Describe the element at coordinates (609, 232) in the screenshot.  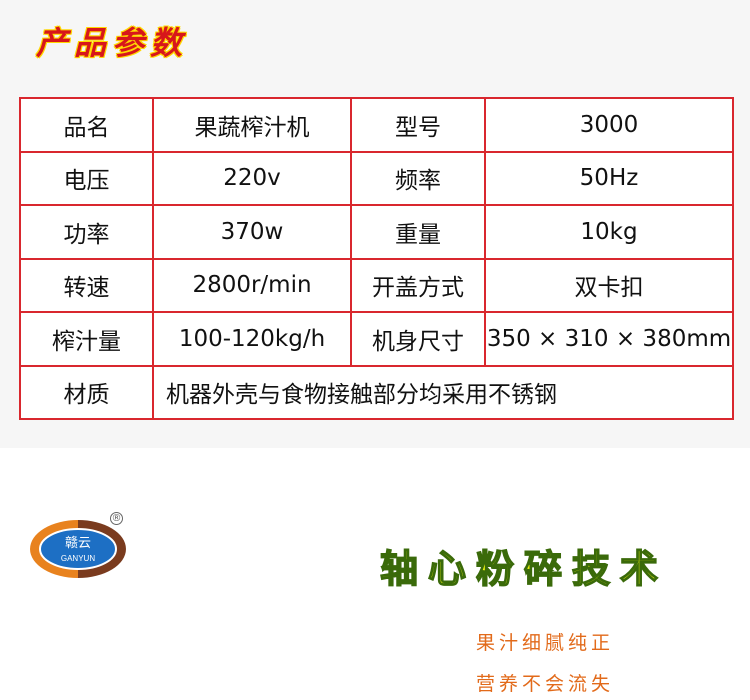
I see `spec-value: 10kg` at that location.